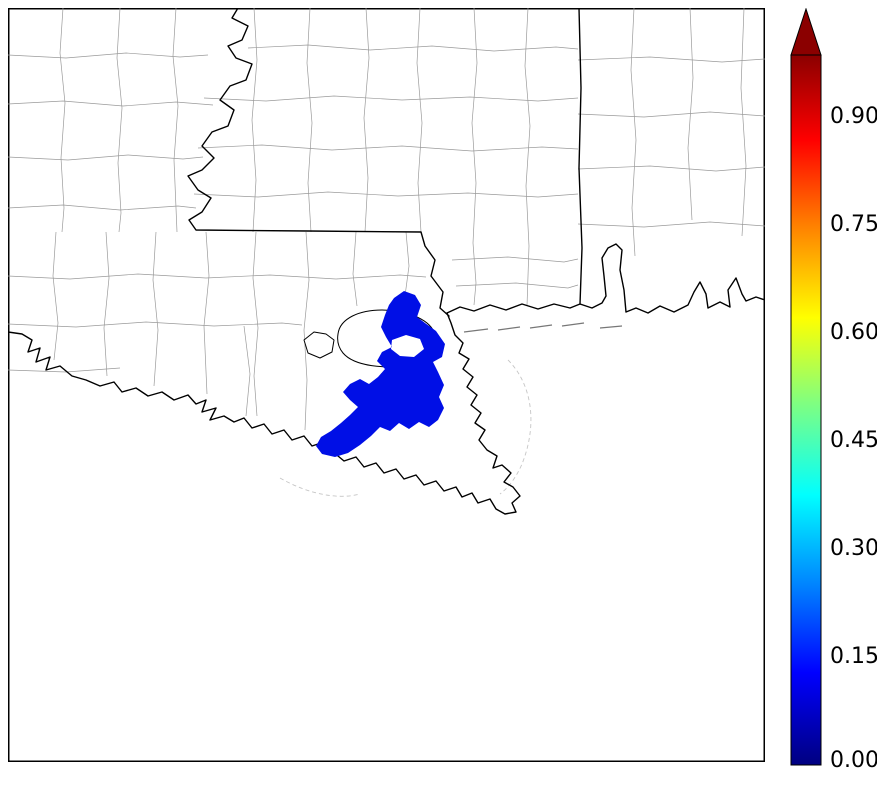 The width and height of the screenshot is (877, 785). I want to click on marsh-arc, so click(320, 487).